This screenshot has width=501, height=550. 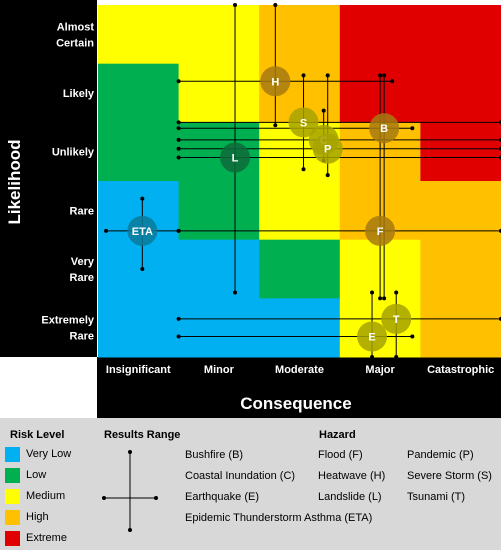 I want to click on y-tick-label: Extremely, so click(x=67, y=321).